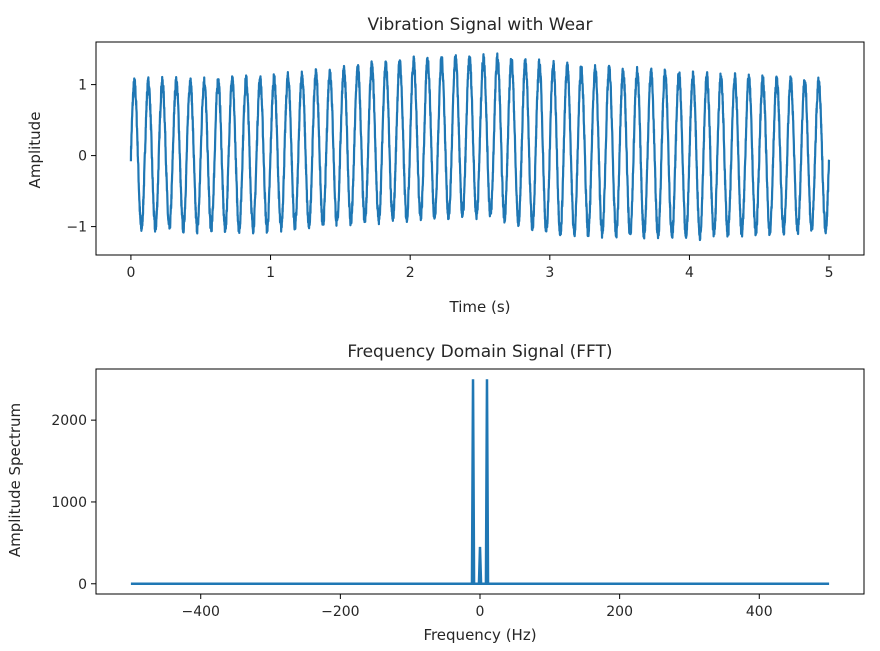  I want to click on x-tick: 400, so click(759, 607).